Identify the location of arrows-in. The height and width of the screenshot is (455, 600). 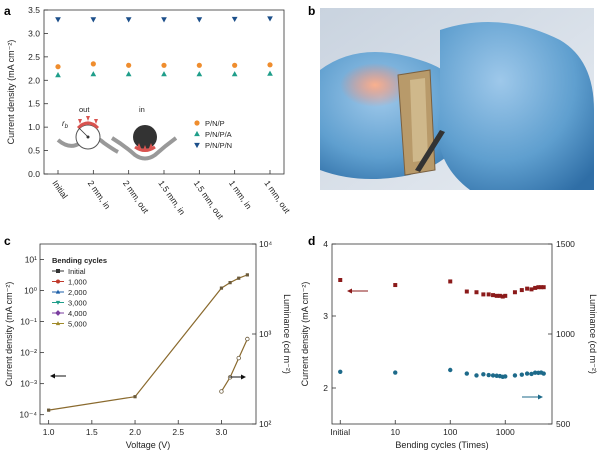
(145, 146).